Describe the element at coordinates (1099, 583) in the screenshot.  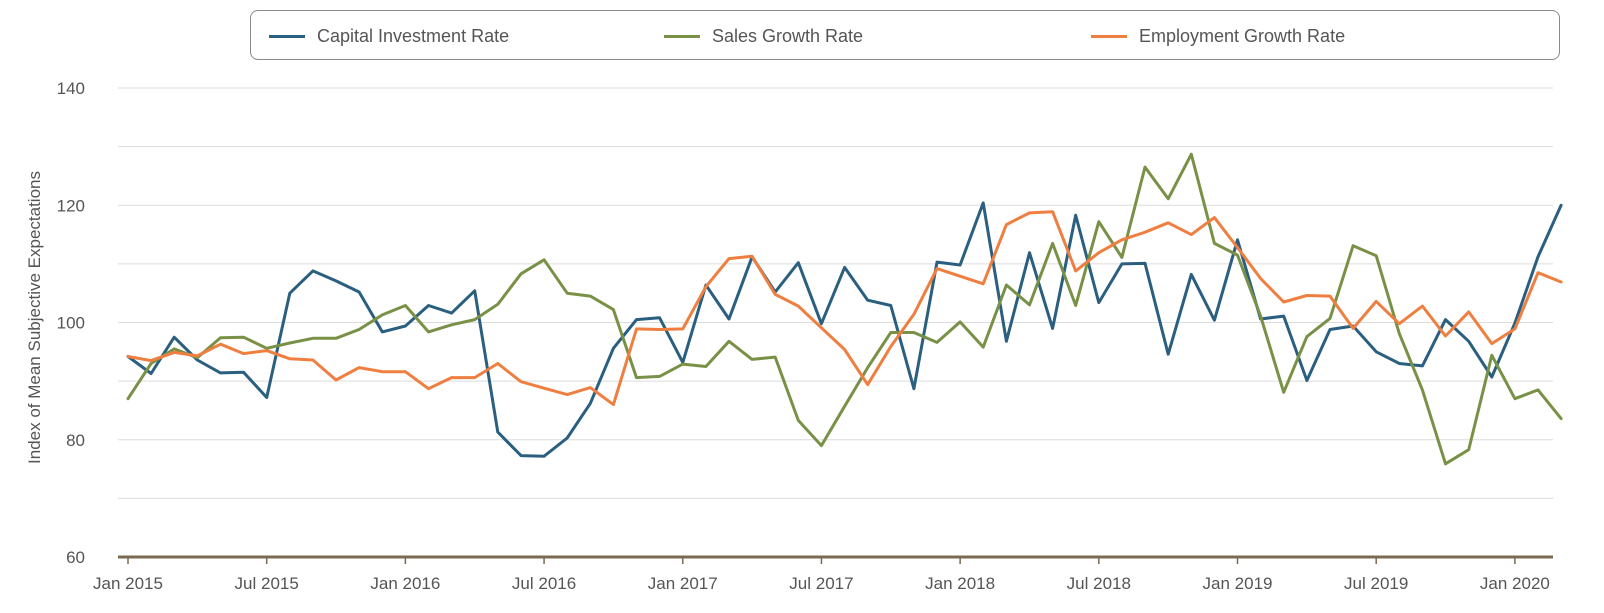
I see `x-tick-label: Jul 2018` at that location.